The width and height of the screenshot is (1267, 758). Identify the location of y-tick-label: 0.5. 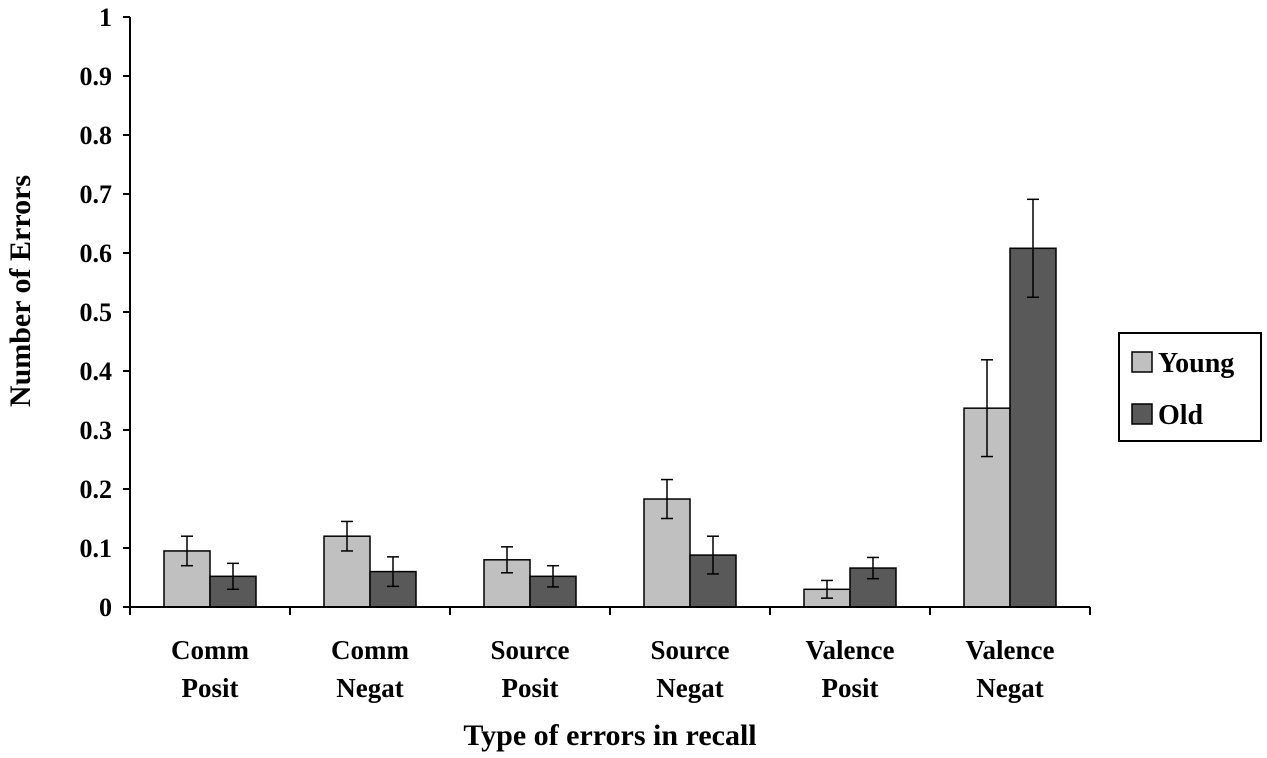
(96, 312).